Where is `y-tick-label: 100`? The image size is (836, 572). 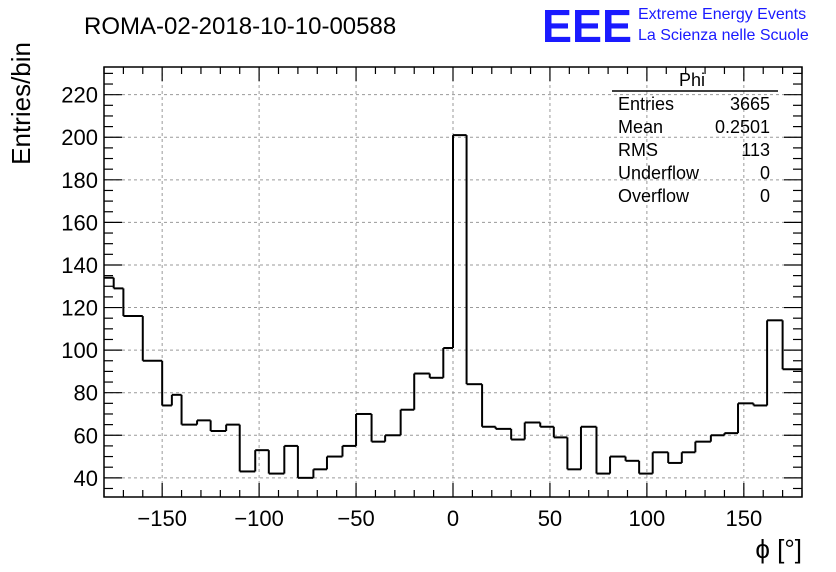 y-tick-label: 100 is located at coordinates (79, 350).